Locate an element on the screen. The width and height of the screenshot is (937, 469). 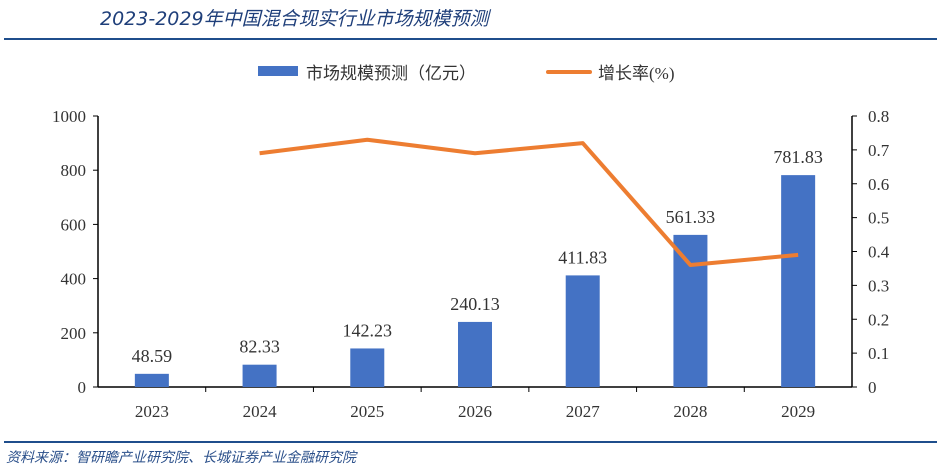
x-tick-label: 2026 is located at coordinates (475, 411).